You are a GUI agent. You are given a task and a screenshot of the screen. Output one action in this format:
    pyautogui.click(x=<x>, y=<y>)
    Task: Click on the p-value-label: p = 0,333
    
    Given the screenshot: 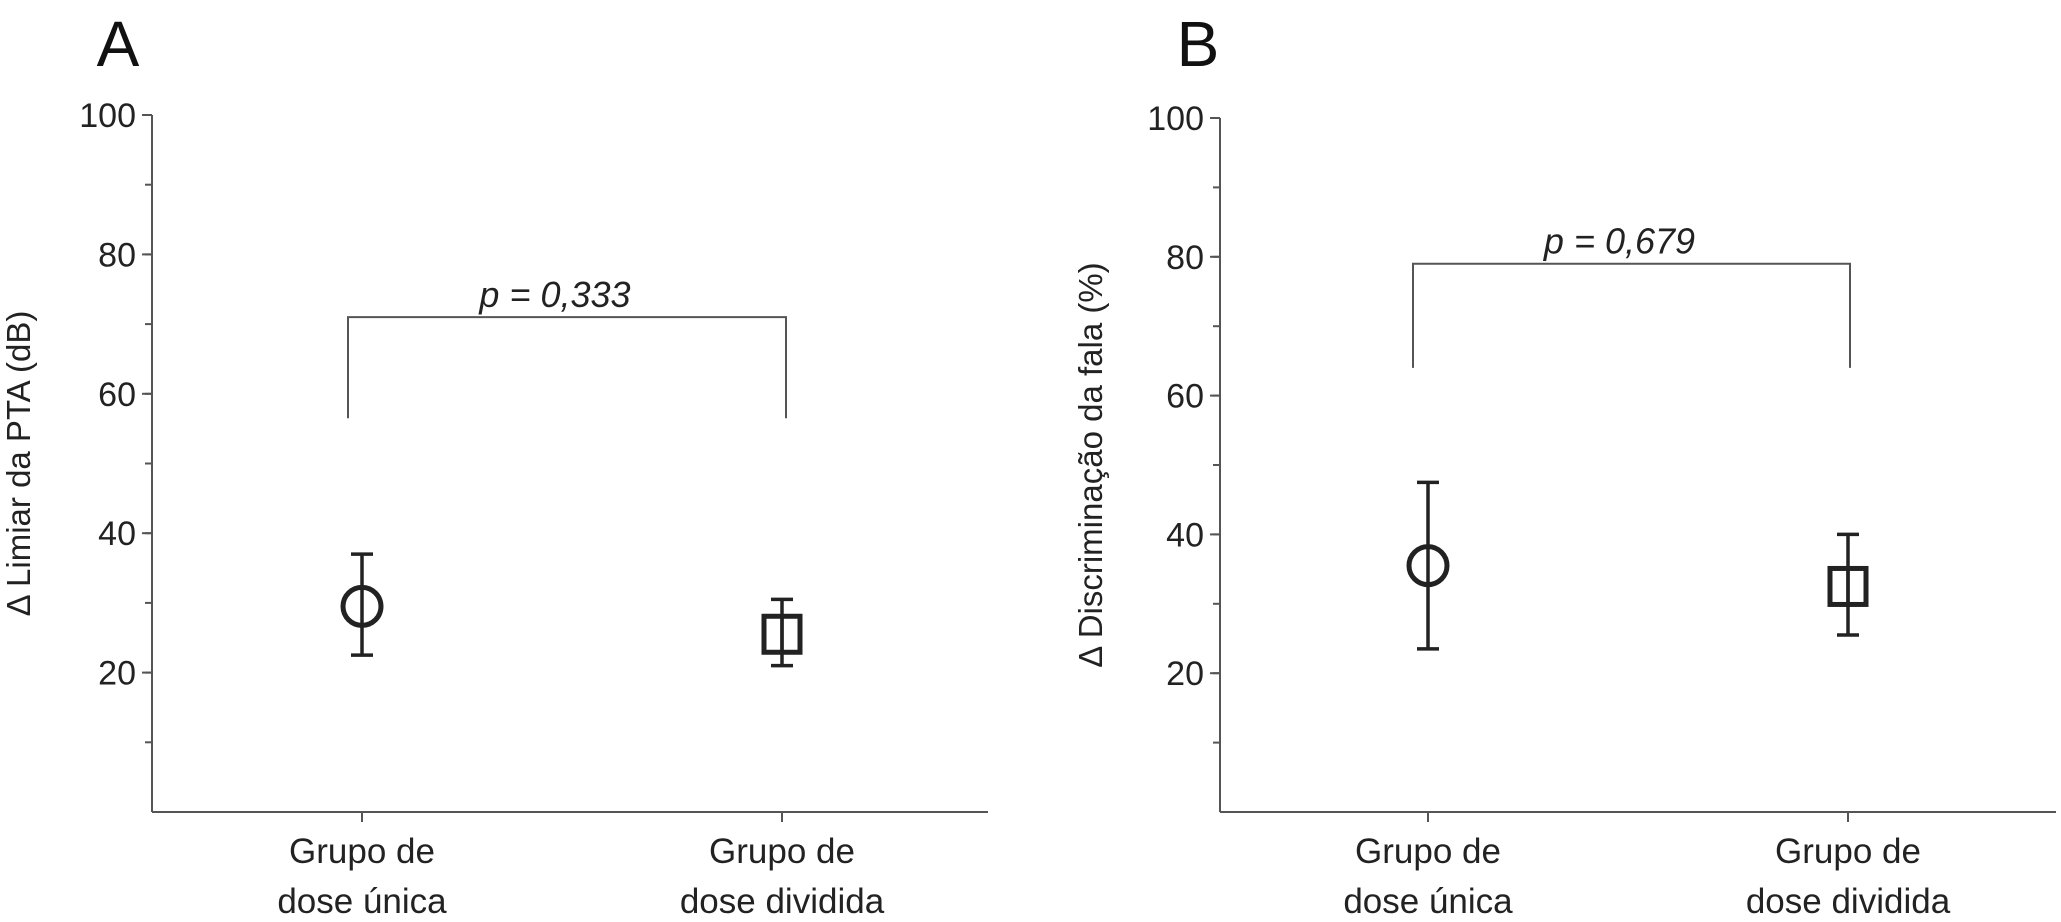 What is the action you would take?
    pyautogui.click(x=554, y=294)
    